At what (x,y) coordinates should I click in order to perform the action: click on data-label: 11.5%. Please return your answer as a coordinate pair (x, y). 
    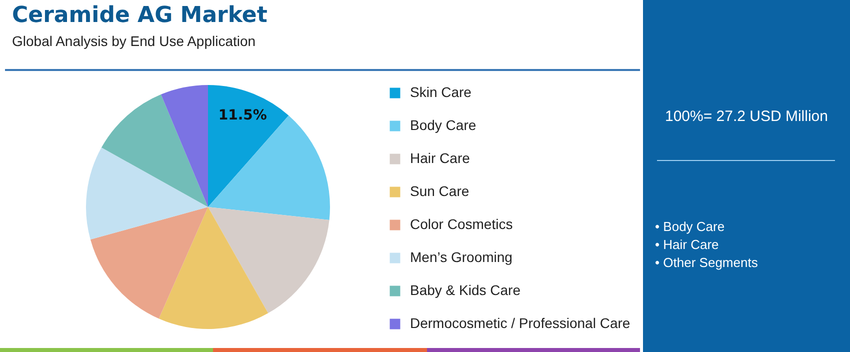
    Looking at the image, I should click on (242, 115).